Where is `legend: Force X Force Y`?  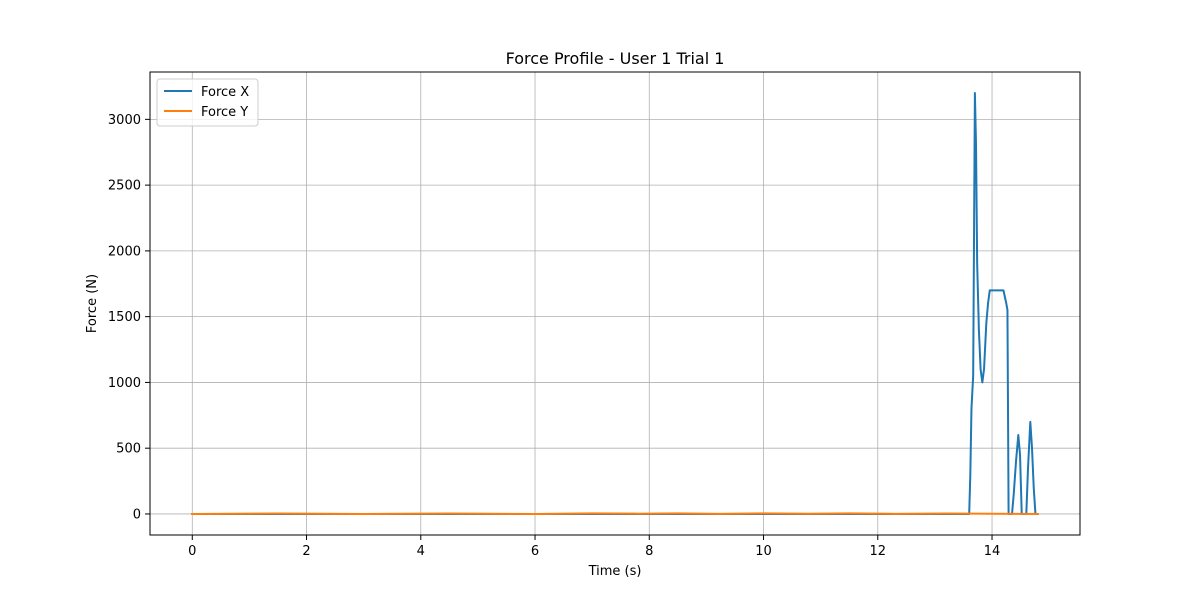
legend: Force X Force Y is located at coordinates (207, 102).